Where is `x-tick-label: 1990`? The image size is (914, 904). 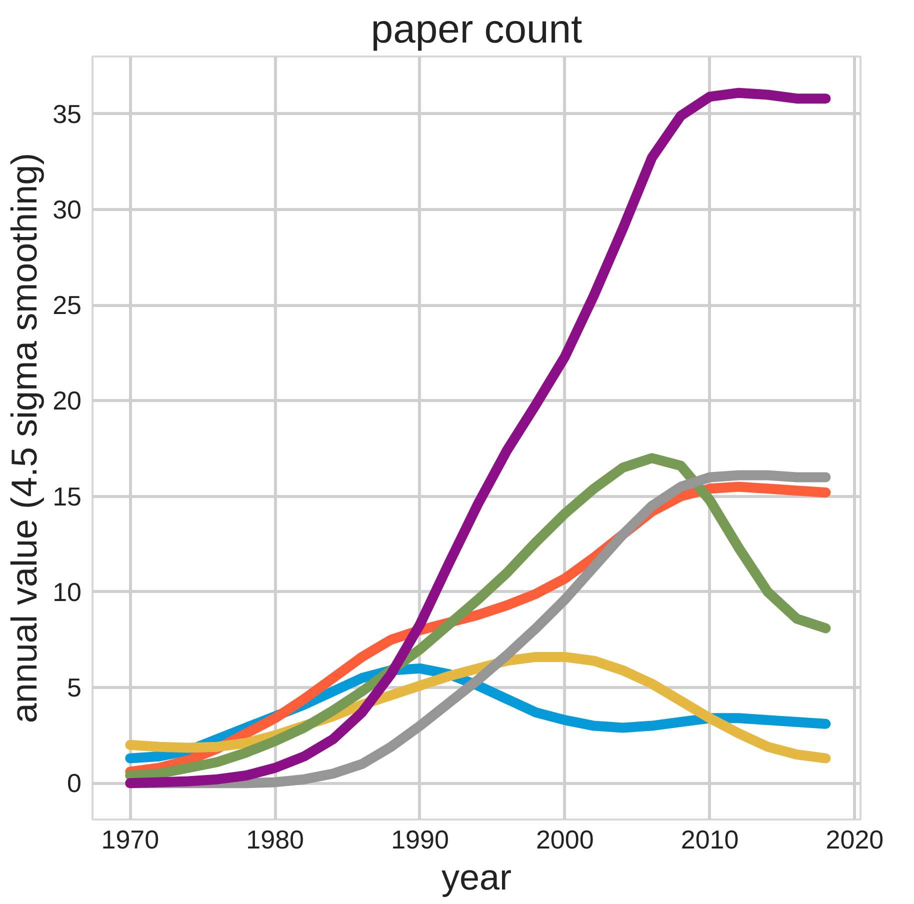
x-tick-label: 1990 is located at coordinates (420, 839).